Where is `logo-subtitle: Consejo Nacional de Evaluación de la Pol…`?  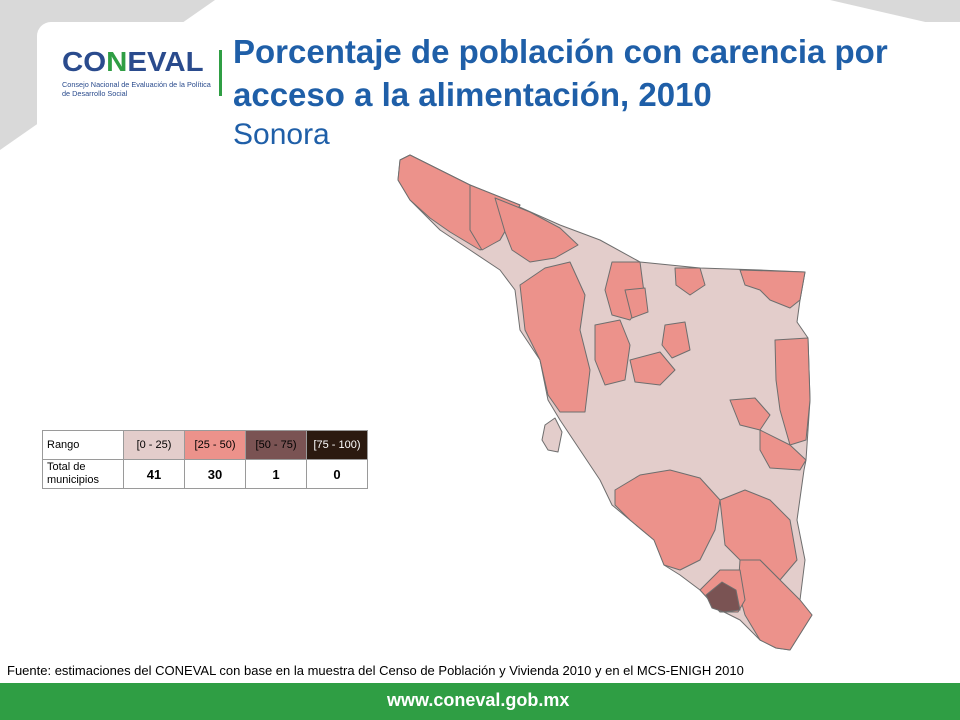 logo-subtitle: Consejo Nacional de Evaluación de la Pol… is located at coordinates (136, 89).